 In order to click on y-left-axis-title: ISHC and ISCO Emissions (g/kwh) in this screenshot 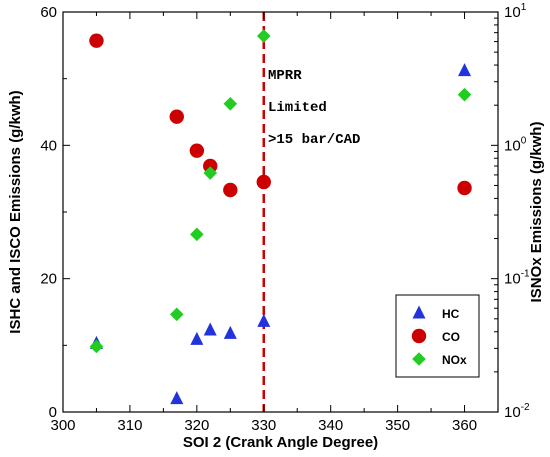, I will do `click(15, 211)`.